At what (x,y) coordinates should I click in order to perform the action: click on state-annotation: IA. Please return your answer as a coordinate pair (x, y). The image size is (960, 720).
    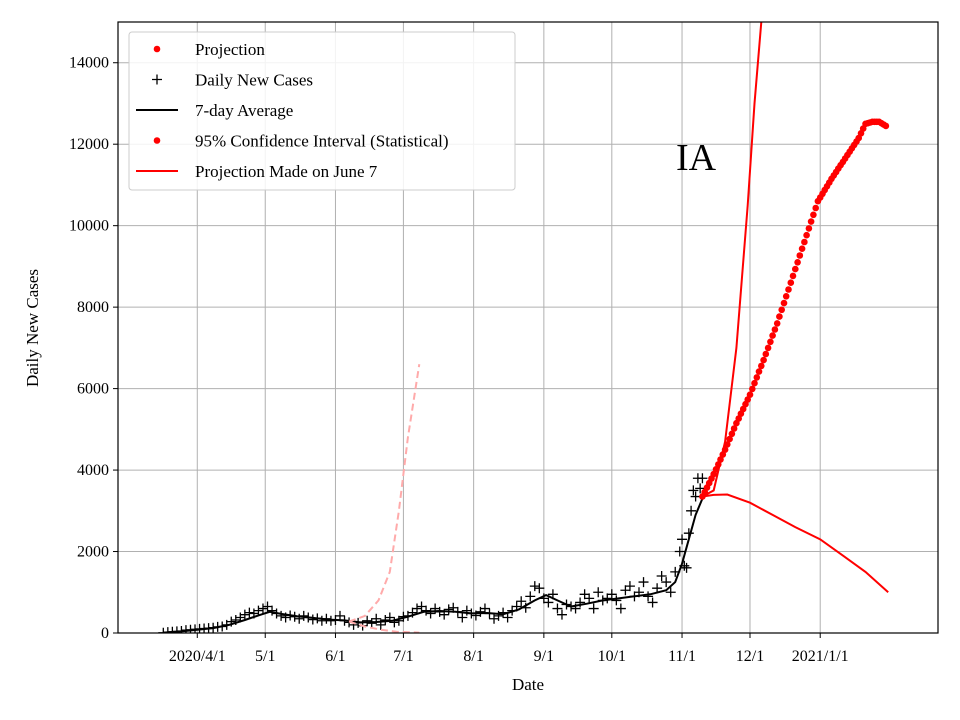
    Looking at the image, I should click on (696, 158).